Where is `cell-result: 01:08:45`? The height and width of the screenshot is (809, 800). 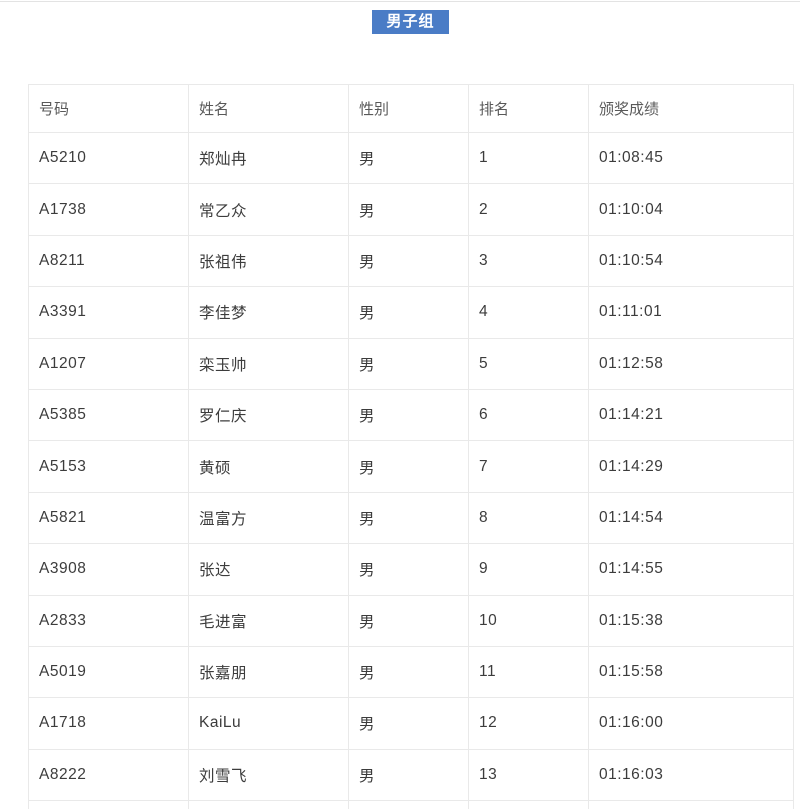 cell-result: 01:08:45 is located at coordinates (691, 158).